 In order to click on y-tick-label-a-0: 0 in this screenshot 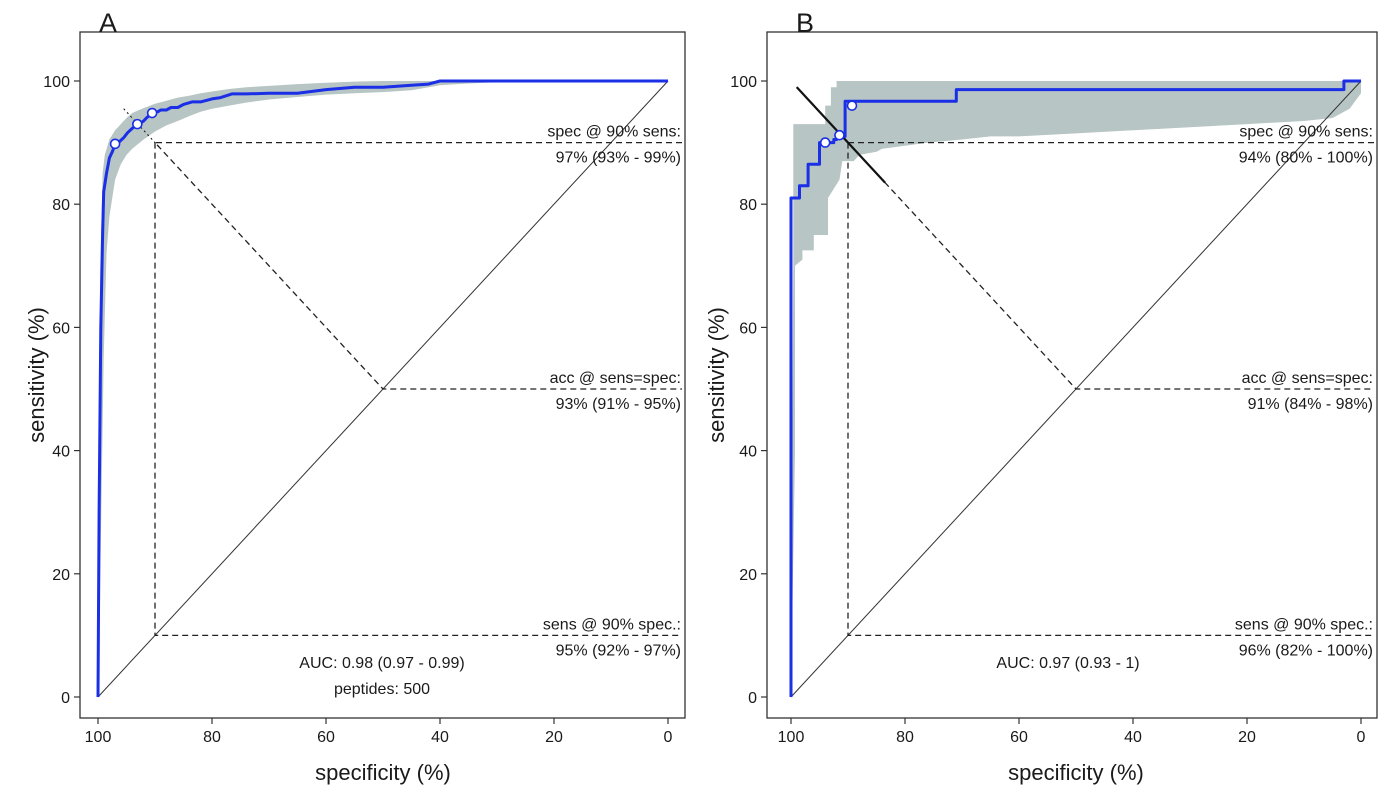, I will do `click(65, 698)`.